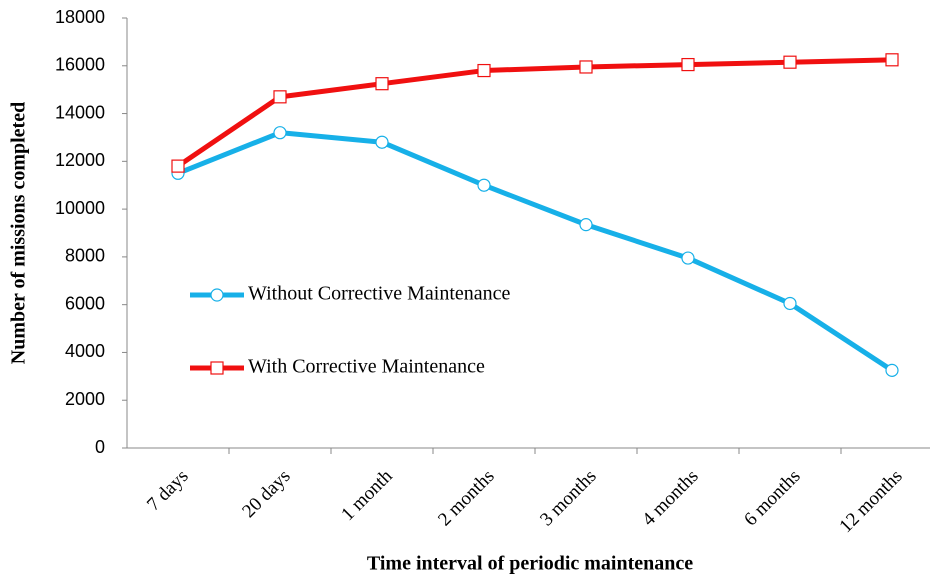 The height and width of the screenshot is (582, 933). What do you see at coordinates (85, 303) in the screenshot?
I see `y-tick-label: 6000` at bounding box center [85, 303].